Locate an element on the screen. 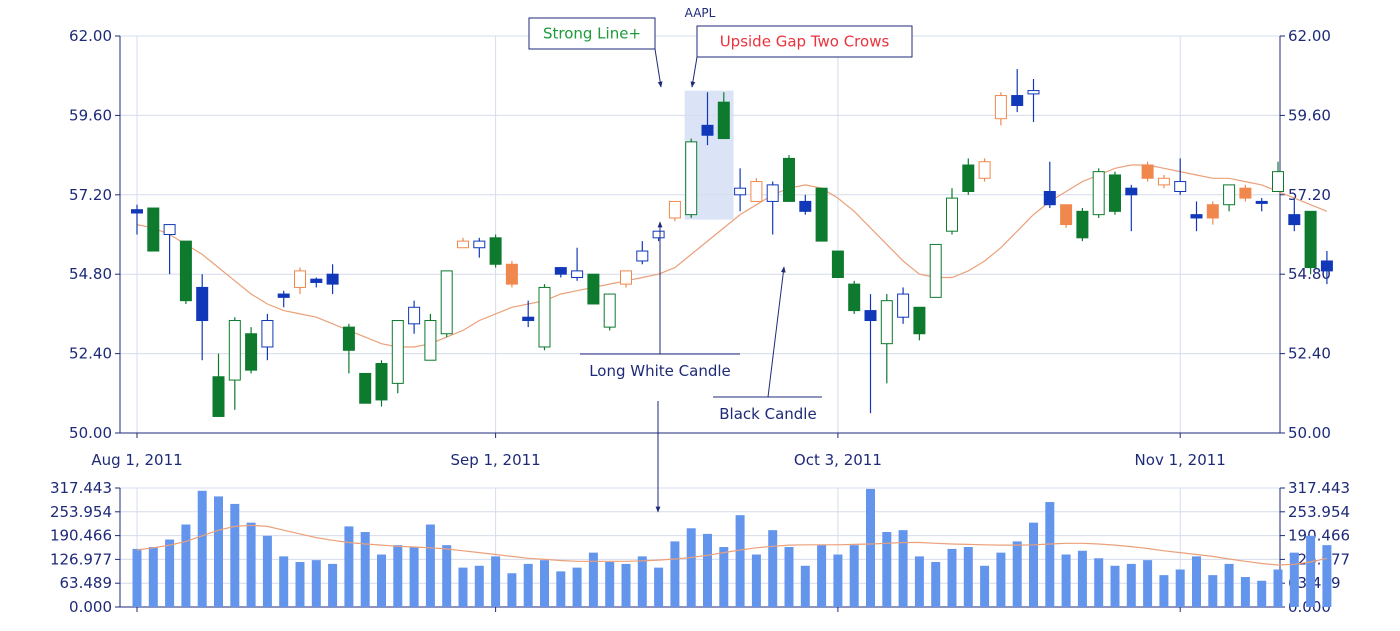  upside-gap-label: Upside Gap Two Crows is located at coordinates (805, 42).